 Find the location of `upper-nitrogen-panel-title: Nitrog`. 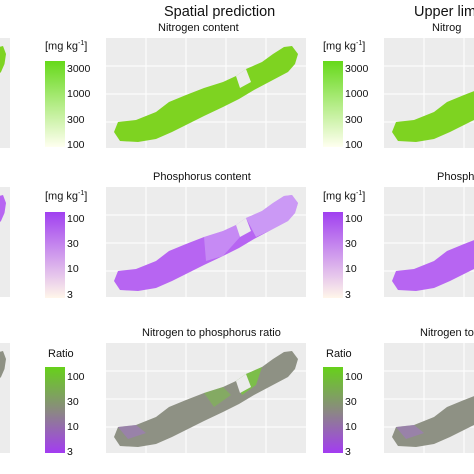

upper-nitrogen-panel-title: Nitrog is located at coordinates (447, 28).